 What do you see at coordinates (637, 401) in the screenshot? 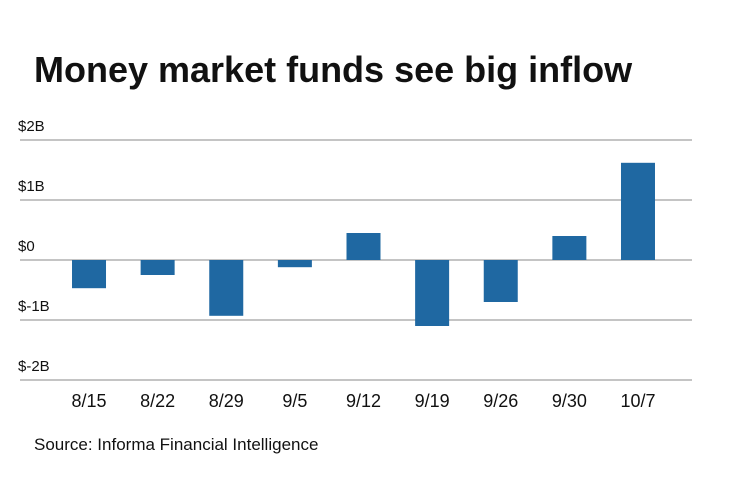
I see `x-tick-label: 10/7` at bounding box center [637, 401].